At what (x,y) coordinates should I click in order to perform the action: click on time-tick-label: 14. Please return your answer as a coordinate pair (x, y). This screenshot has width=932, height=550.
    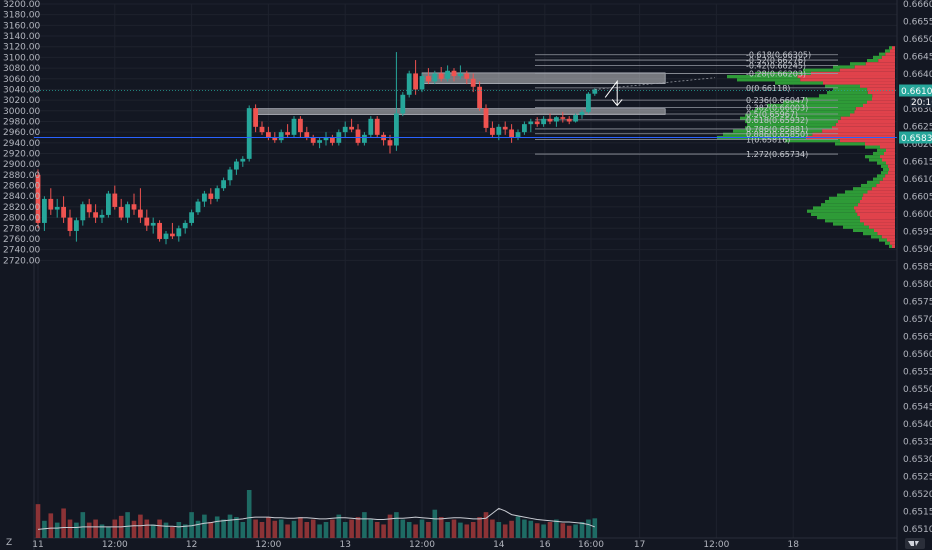
    Looking at the image, I should click on (499, 545).